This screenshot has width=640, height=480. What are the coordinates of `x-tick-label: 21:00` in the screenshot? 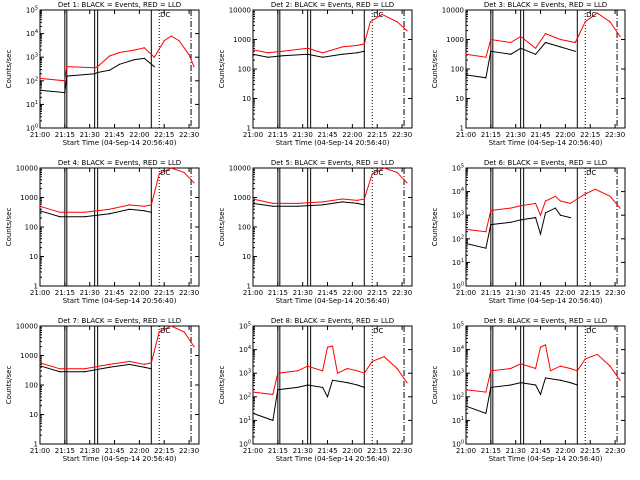 It's located at (466, 293).